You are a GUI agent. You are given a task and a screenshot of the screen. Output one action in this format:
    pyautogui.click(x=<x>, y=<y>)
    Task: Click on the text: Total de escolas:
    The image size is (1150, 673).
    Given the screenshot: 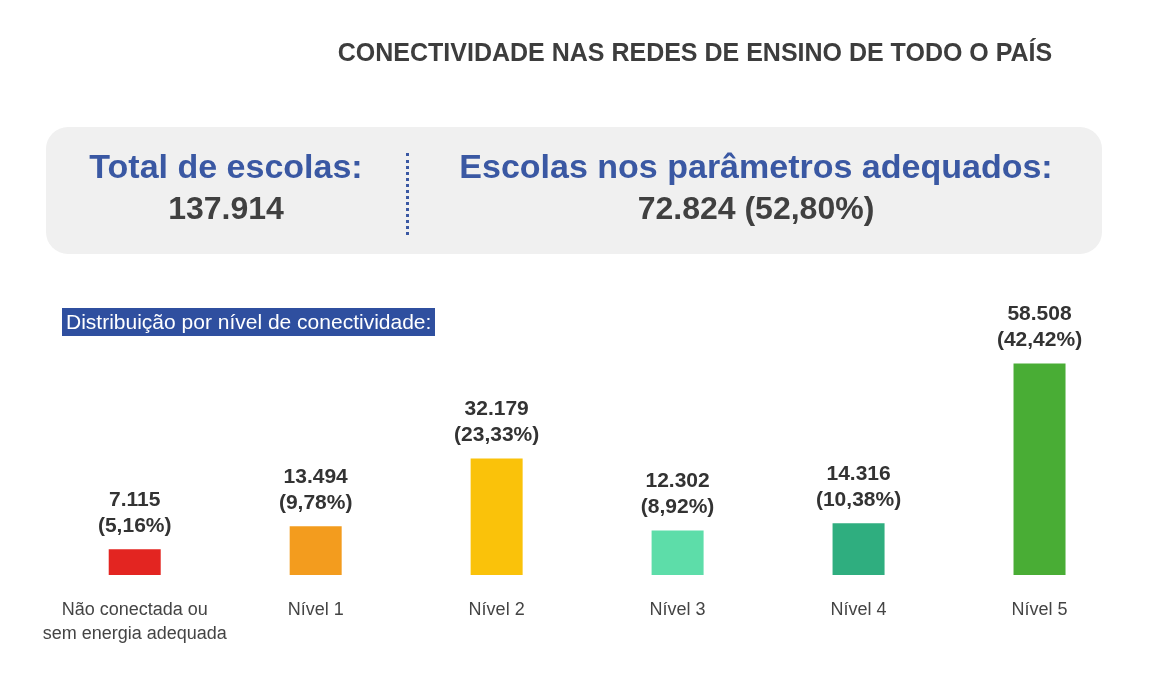 What is the action you would take?
    pyautogui.click(x=226, y=166)
    